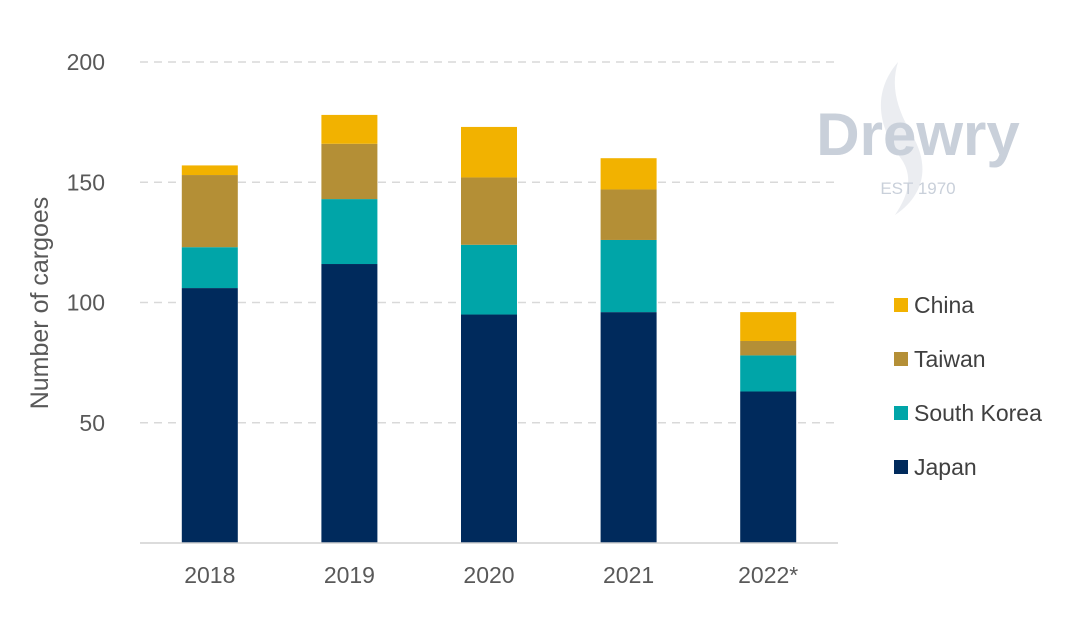  What do you see at coordinates (209, 575) in the screenshot?
I see `x-tick-label: 2018` at bounding box center [209, 575].